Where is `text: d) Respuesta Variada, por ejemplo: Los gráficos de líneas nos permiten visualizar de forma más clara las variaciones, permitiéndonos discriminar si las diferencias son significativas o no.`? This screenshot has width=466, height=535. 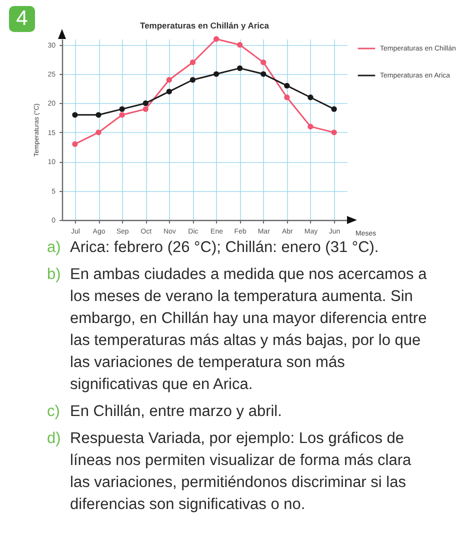
text: d) Respuesta Variada, por ejemplo: Los gráficos de líneas nos permiten visualizar de forma más clara las variaciones, permitiéndonos discriminar si las diferencias son significativas o no. is located at coordinates (229, 472).